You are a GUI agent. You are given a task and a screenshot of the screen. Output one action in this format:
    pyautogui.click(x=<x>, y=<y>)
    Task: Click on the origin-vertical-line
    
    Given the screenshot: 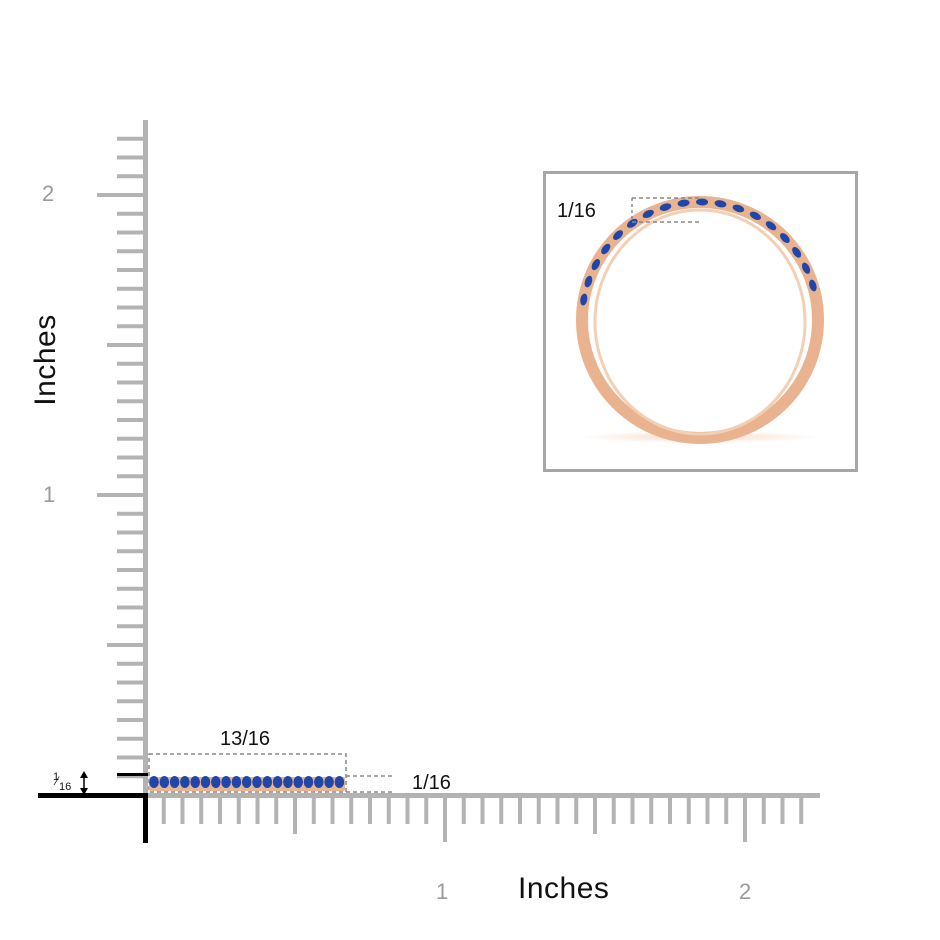 What is the action you would take?
    pyautogui.click(x=145, y=818)
    